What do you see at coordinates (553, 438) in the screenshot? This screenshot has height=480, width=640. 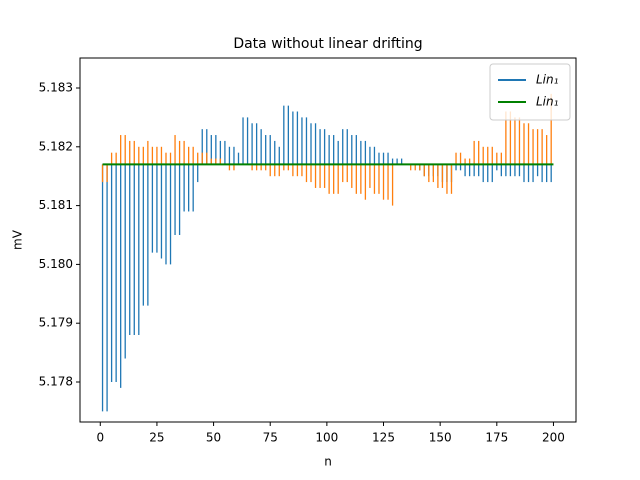 I see `x-tick-label: 200` at bounding box center [553, 438].